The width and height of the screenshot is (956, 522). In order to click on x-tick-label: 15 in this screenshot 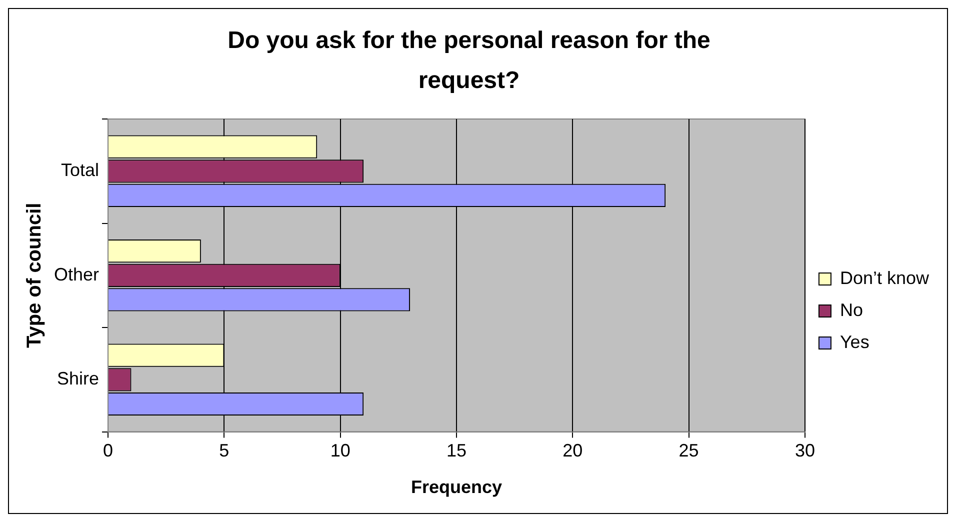, I will do `click(456, 450)`.